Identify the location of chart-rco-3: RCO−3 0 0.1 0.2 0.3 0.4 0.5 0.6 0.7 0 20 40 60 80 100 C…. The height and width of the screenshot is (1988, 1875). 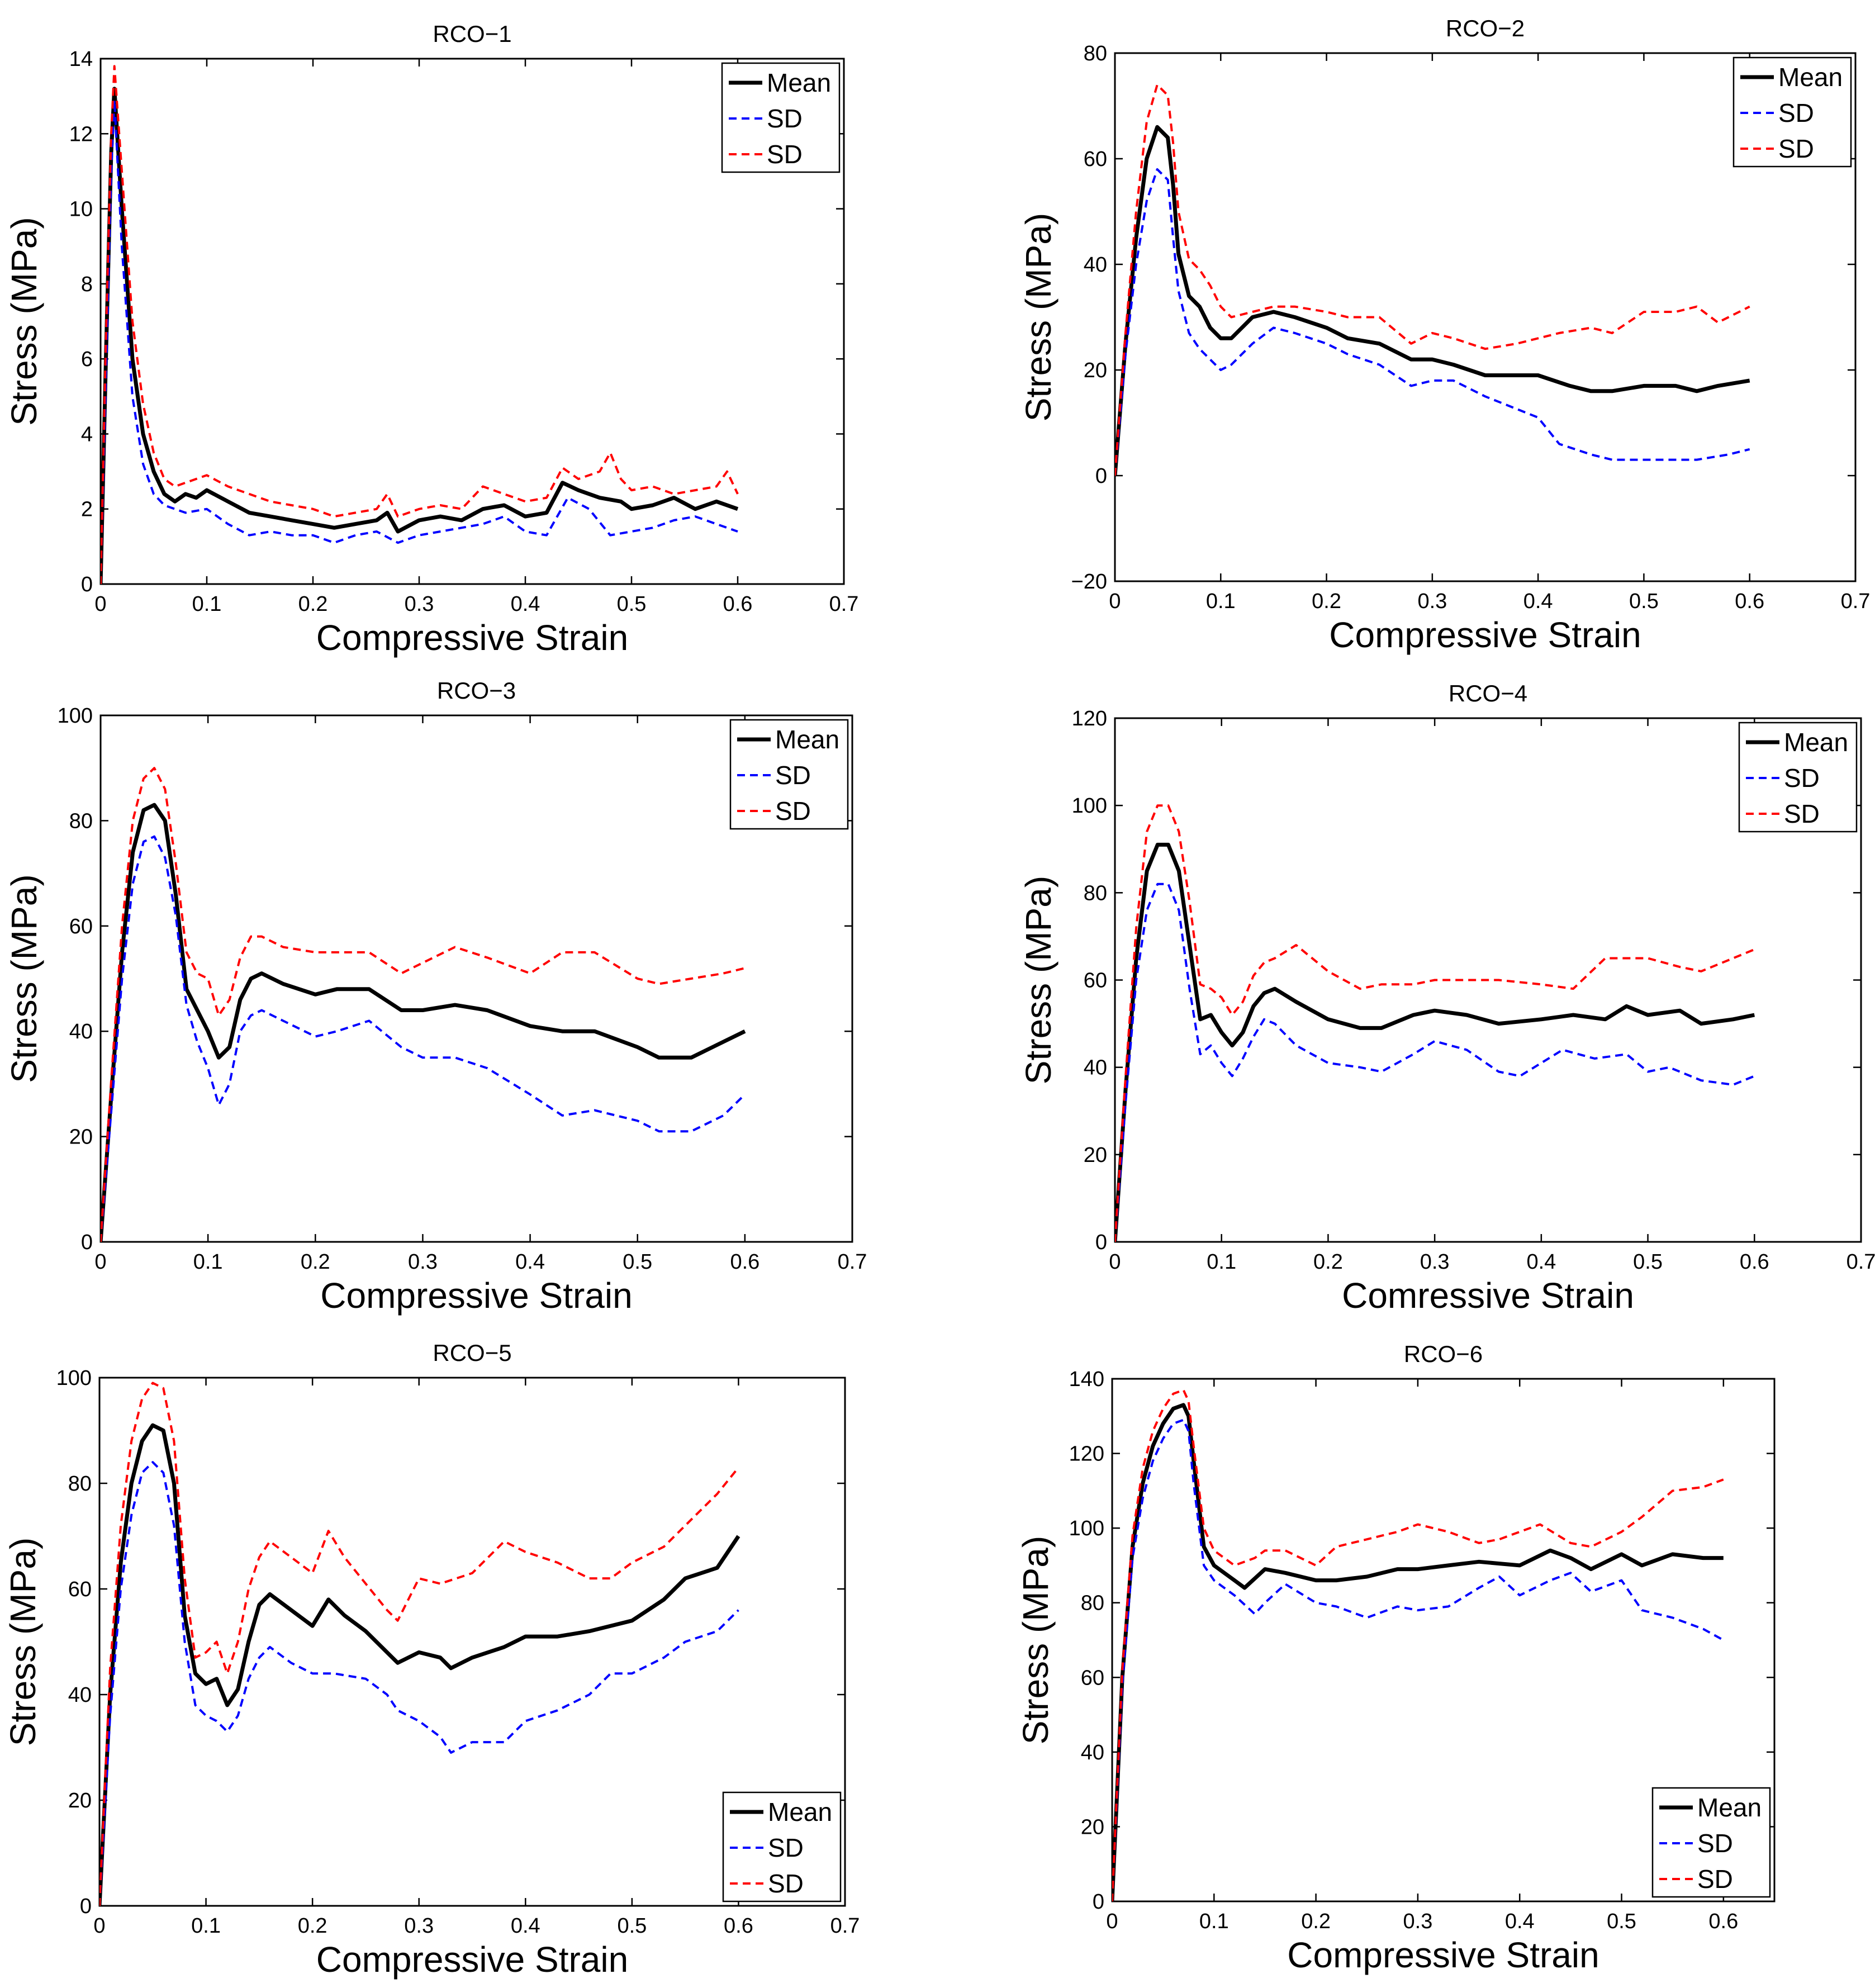
(436, 997).